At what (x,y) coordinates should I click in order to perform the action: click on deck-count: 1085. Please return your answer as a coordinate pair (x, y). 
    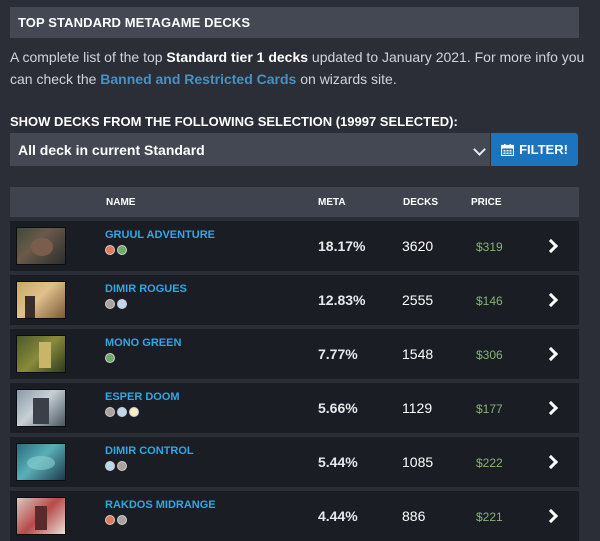
    Looking at the image, I should click on (418, 462).